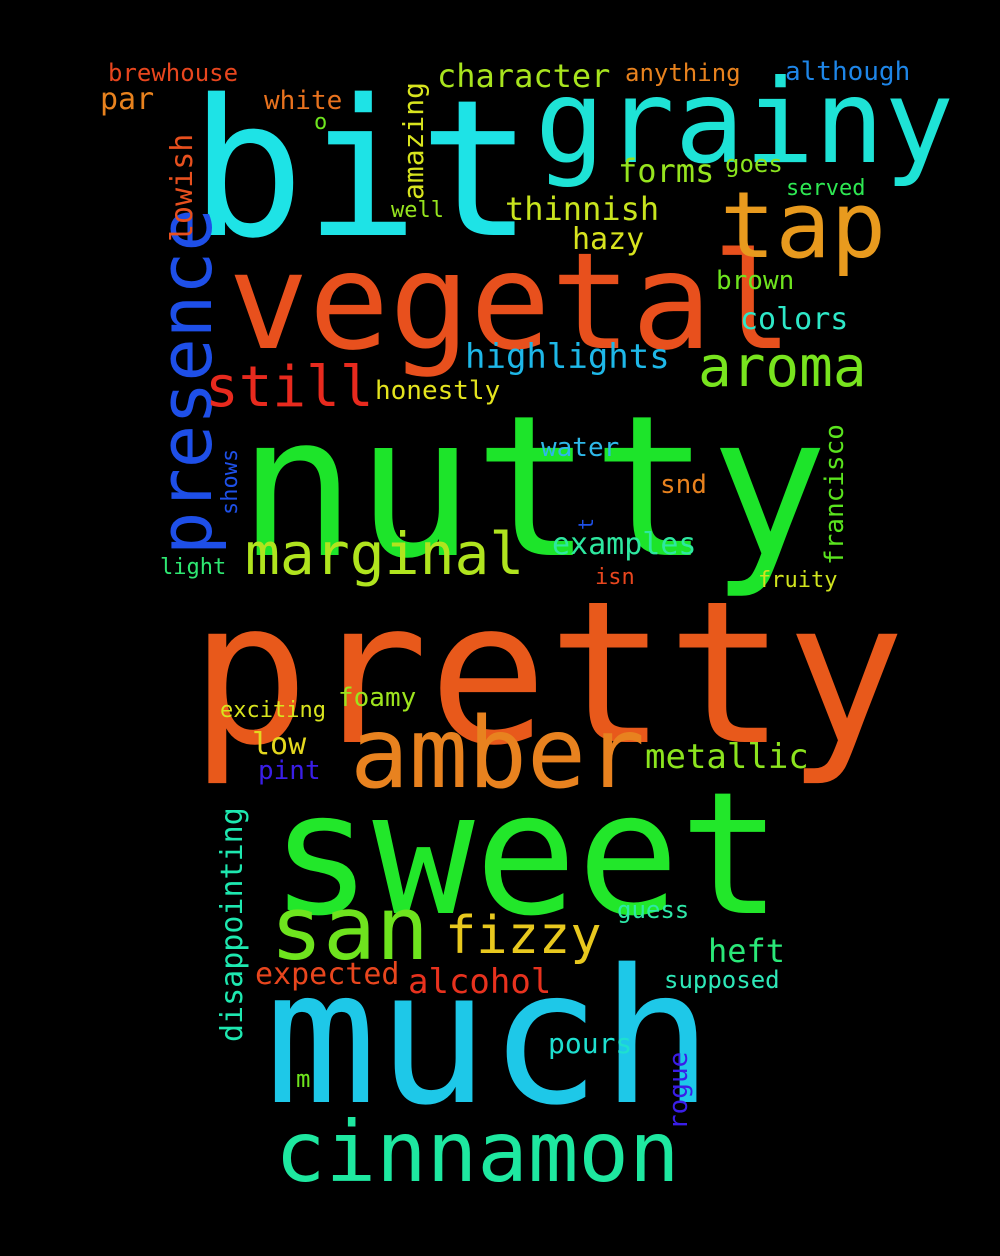  I want to click on word-fizzy: fizzy, so click(523, 936).